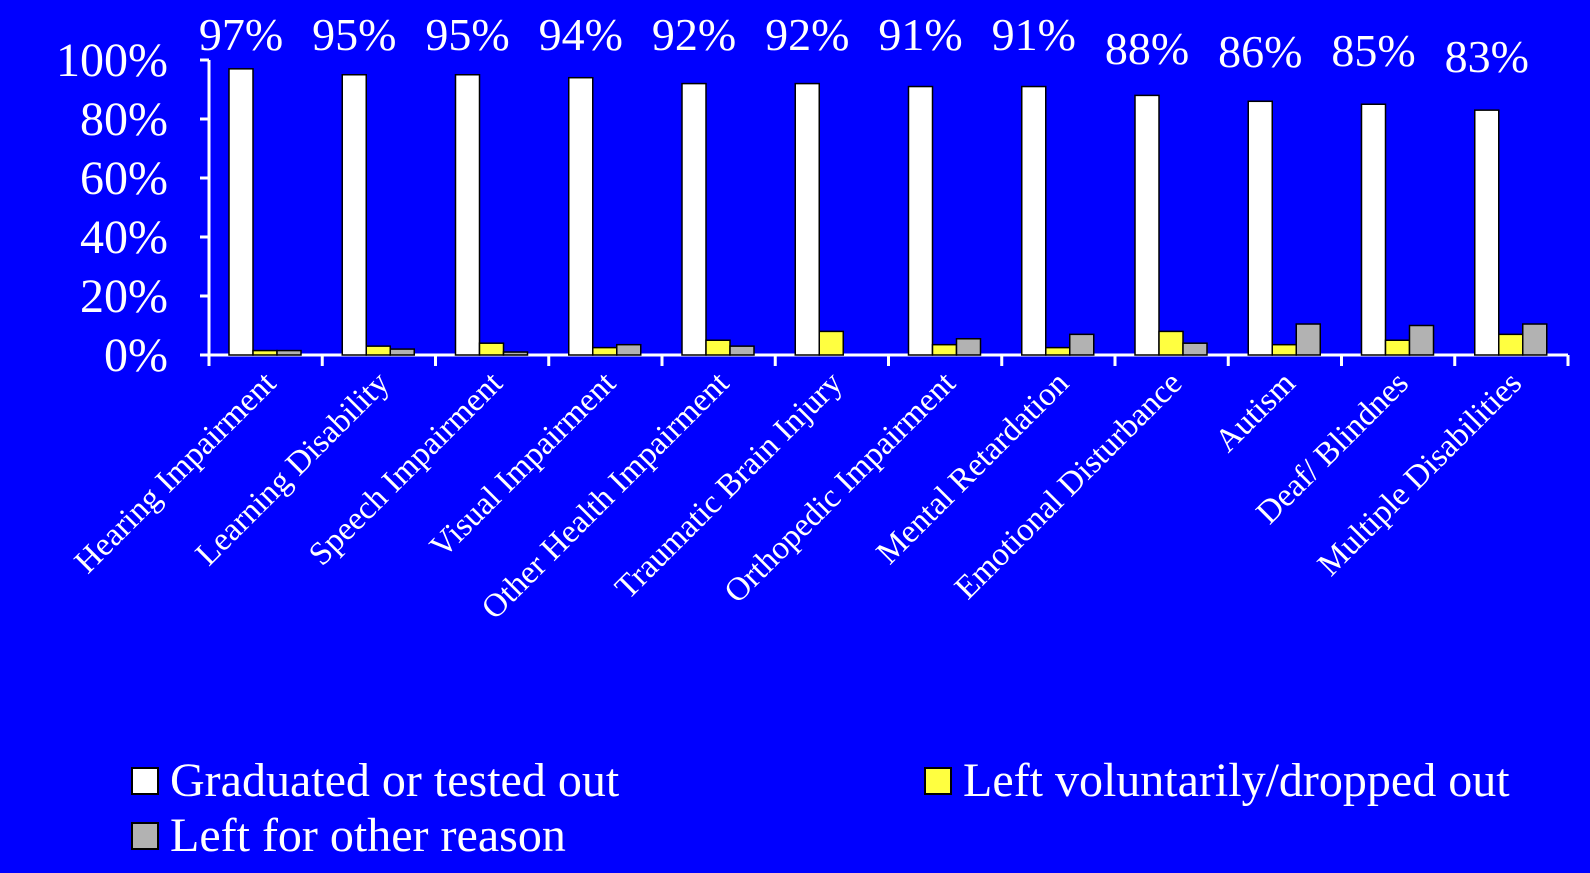 This screenshot has height=873, width=1590. What do you see at coordinates (973, 468) in the screenshot?
I see `category-label: Mental Retardation` at bounding box center [973, 468].